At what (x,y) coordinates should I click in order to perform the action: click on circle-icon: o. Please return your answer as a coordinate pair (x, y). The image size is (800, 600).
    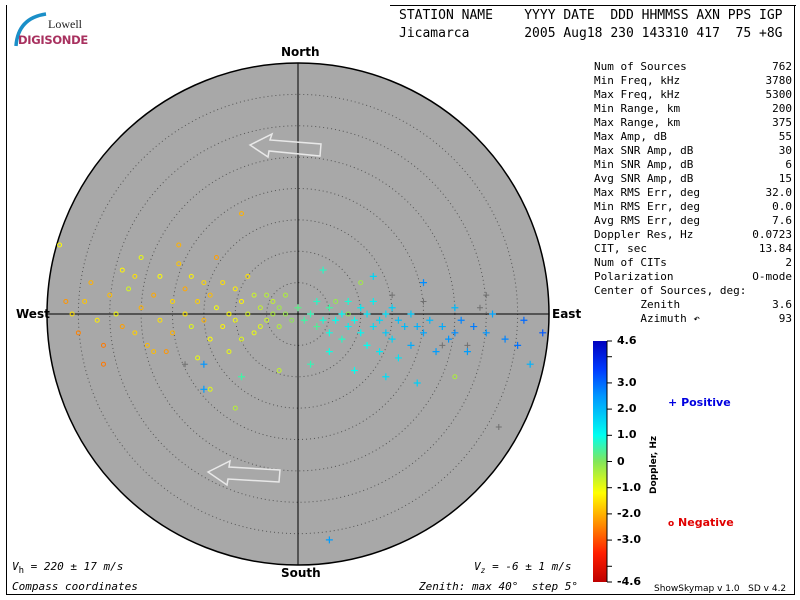
    Looking at the image, I should click on (671, 524).